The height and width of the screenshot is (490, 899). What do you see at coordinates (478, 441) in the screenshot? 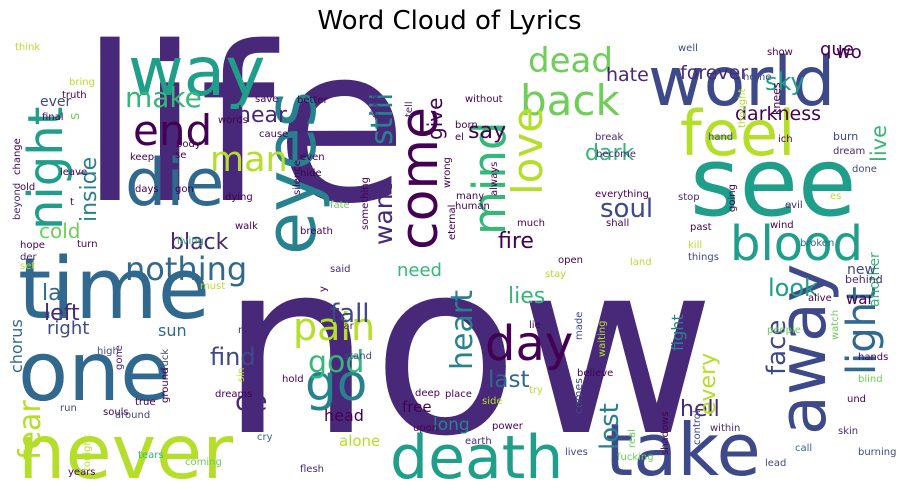
I see `word-earth: earth` at bounding box center [478, 441].